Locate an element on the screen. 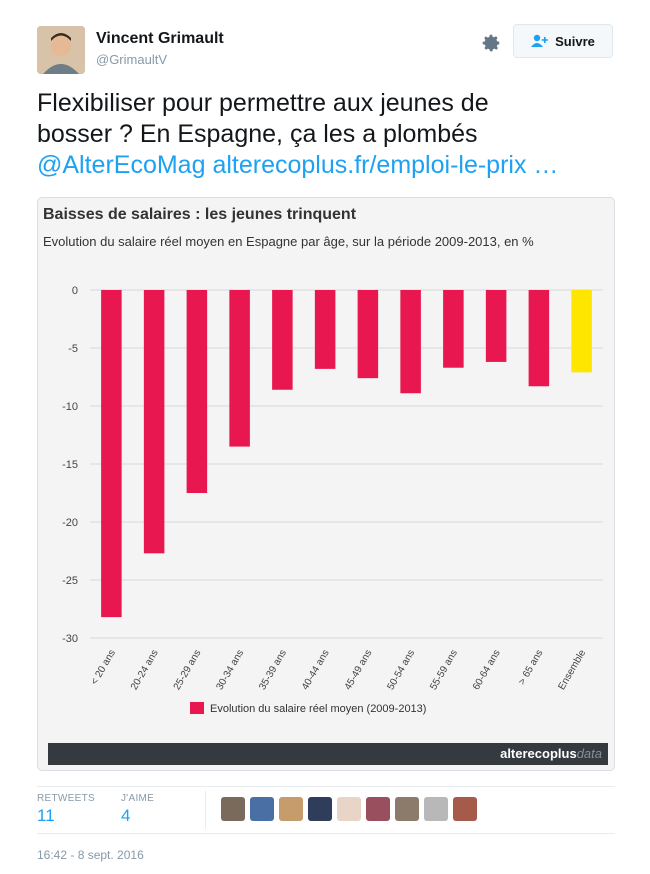  y-tick-label: -5 is located at coordinates (73, 349).